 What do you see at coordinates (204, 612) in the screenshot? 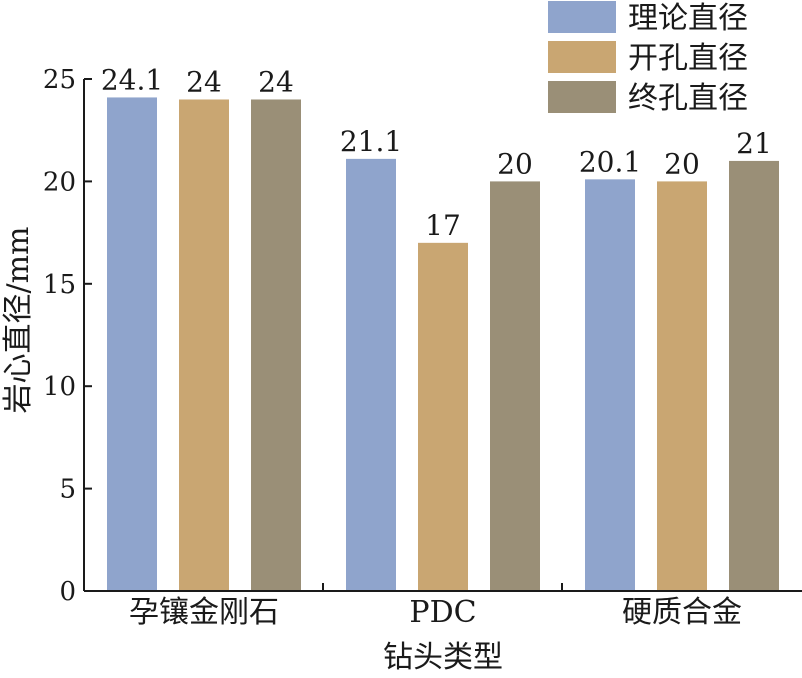
I see `x-category-label: 孕镶金刚石` at bounding box center [204, 612].